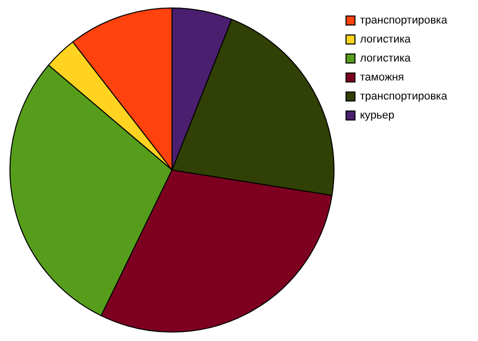 The image size is (478, 341). What do you see at coordinates (377, 116) in the screenshot?
I see `legend-label: курьер` at bounding box center [377, 116].